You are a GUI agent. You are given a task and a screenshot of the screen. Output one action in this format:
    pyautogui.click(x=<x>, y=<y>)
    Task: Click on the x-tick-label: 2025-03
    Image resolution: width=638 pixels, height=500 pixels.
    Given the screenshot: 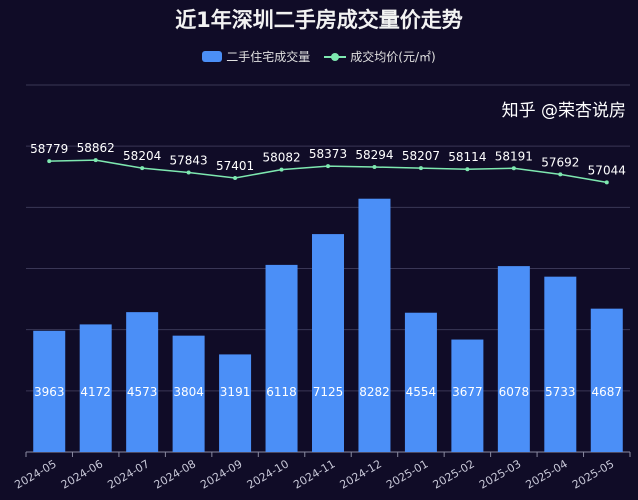 What is the action you would take?
    pyautogui.click(x=500, y=474)
    